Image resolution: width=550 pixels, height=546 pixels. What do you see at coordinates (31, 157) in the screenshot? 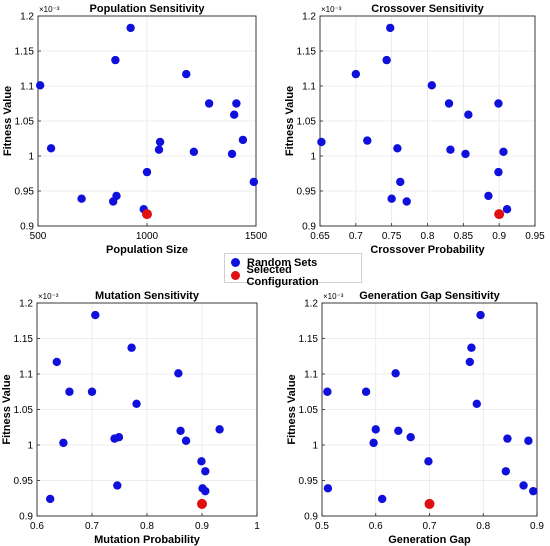
I see `y-tick-label: 1` at bounding box center [31, 157].